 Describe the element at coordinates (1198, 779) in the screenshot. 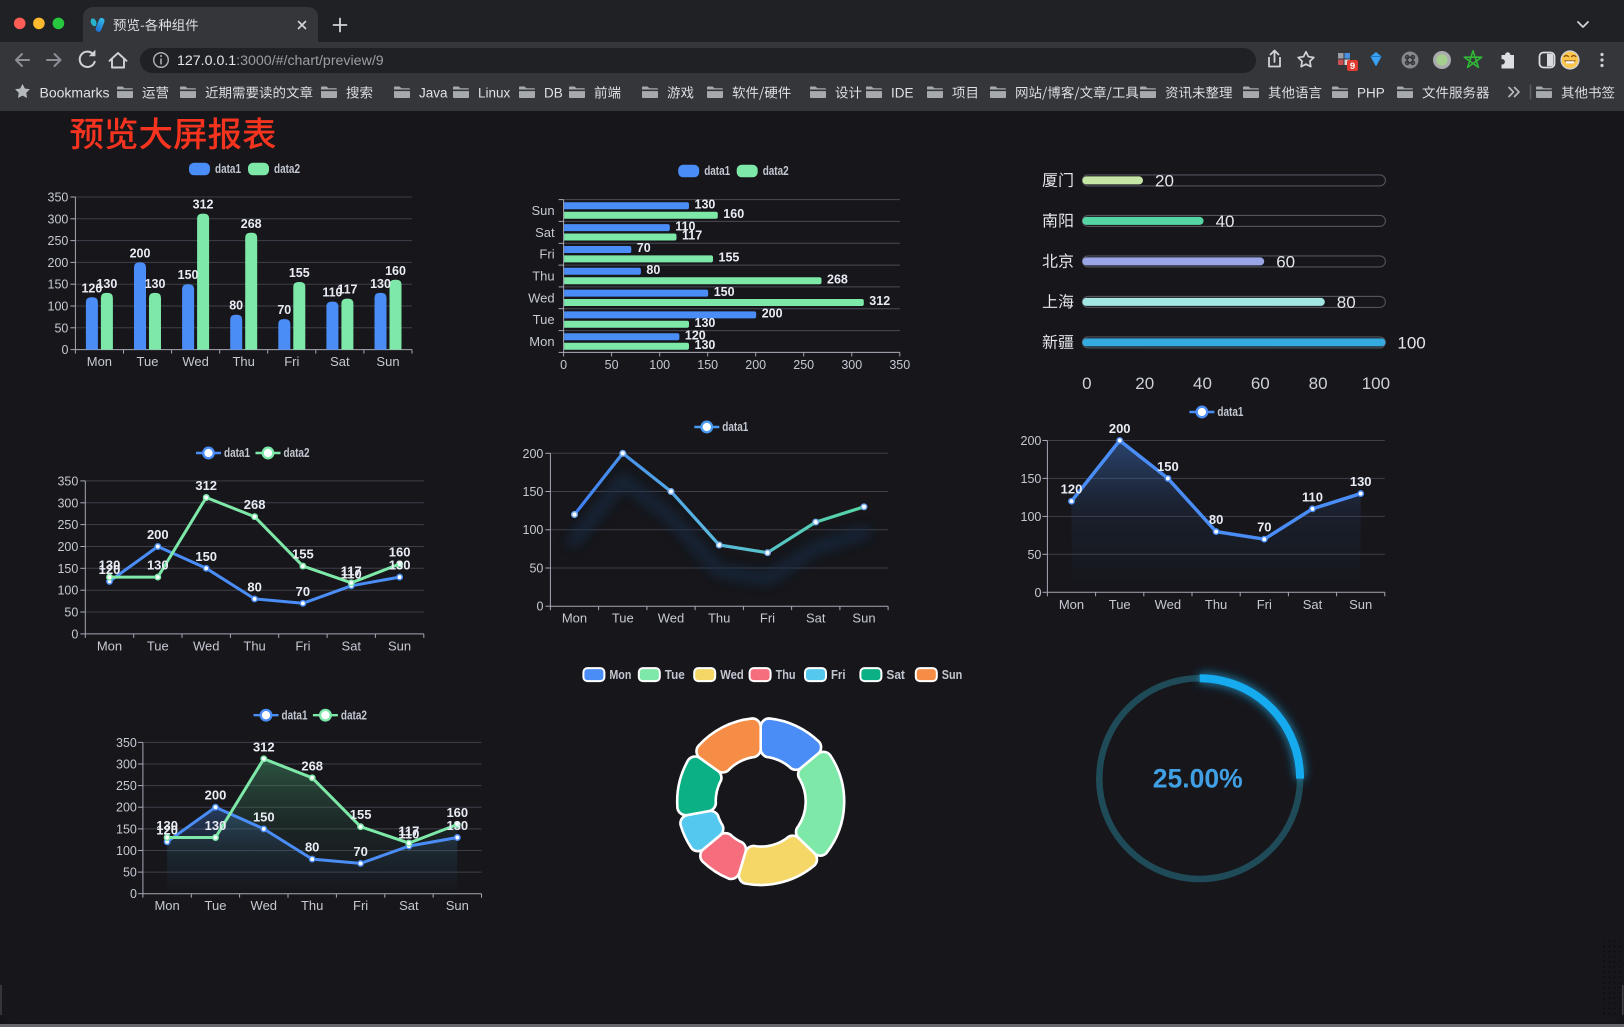

I see `svg-text: 25.00%` at that location.